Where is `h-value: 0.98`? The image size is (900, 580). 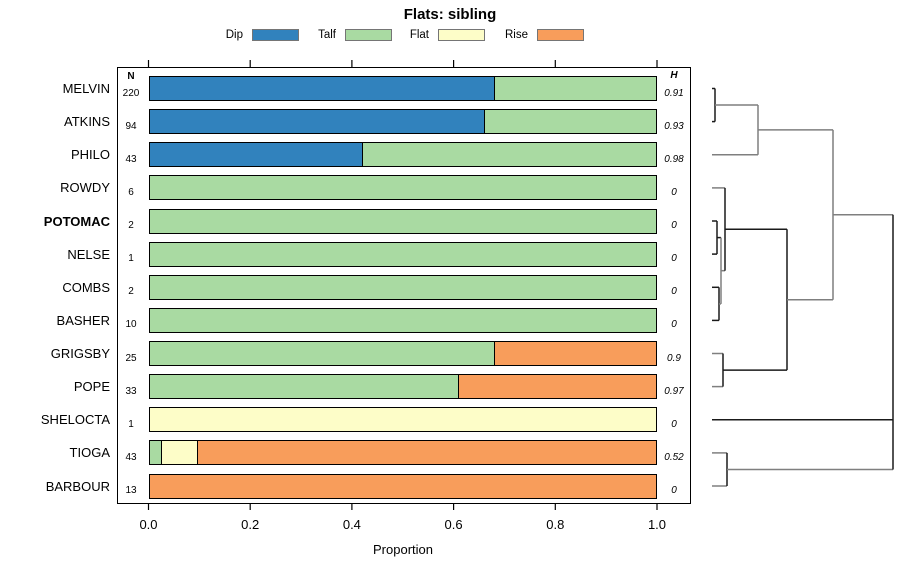 h-value: 0.98 is located at coordinates (674, 159).